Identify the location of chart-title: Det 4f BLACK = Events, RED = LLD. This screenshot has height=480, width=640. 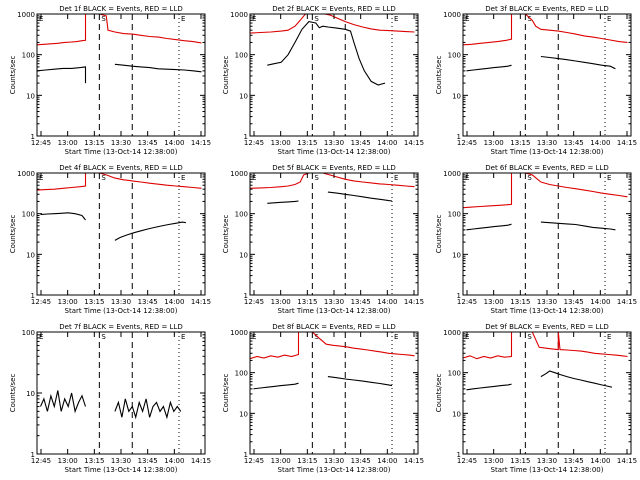
(120, 168).